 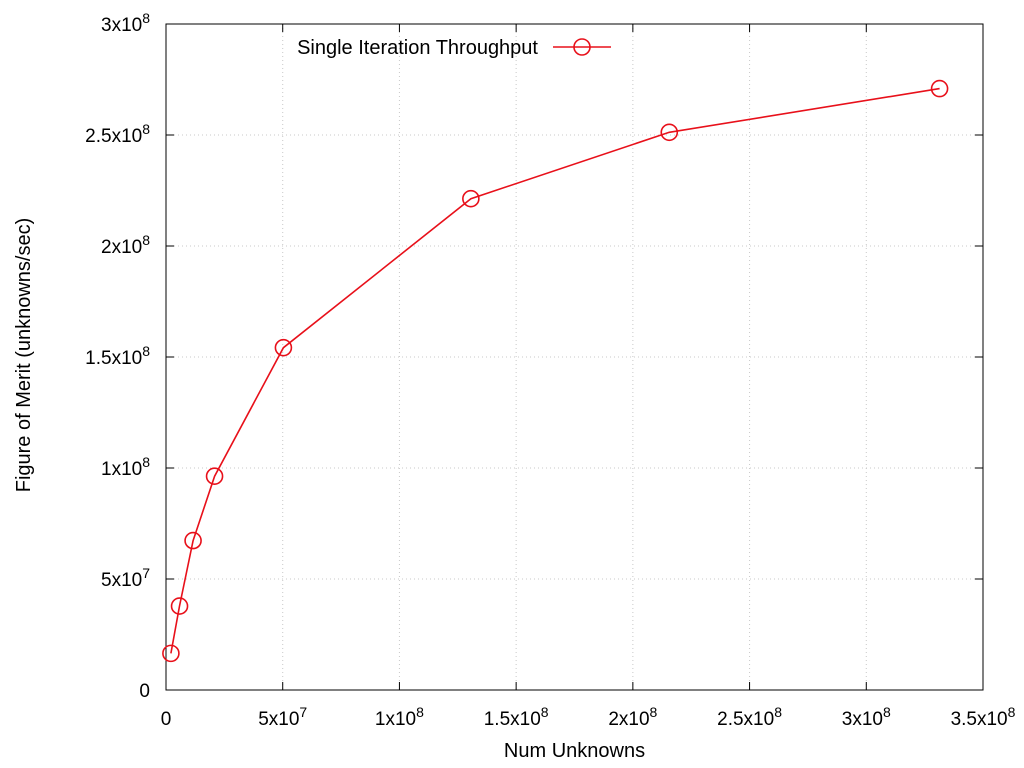 I want to click on x-tick-label: 2.5x10⁸, so click(x=749, y=717).